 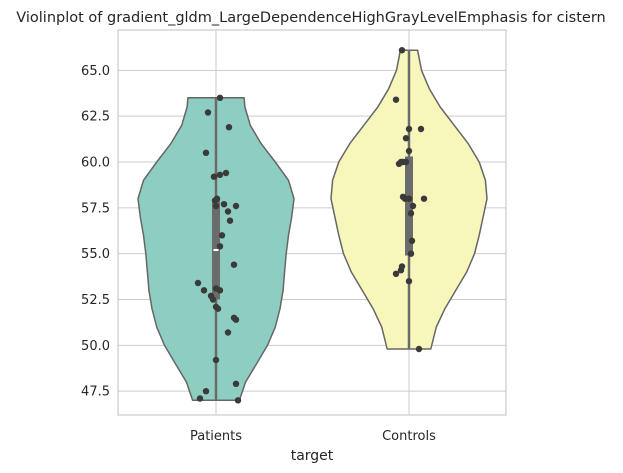 I want to click on x-tick-label: Controls, so click(x=409, y=436).